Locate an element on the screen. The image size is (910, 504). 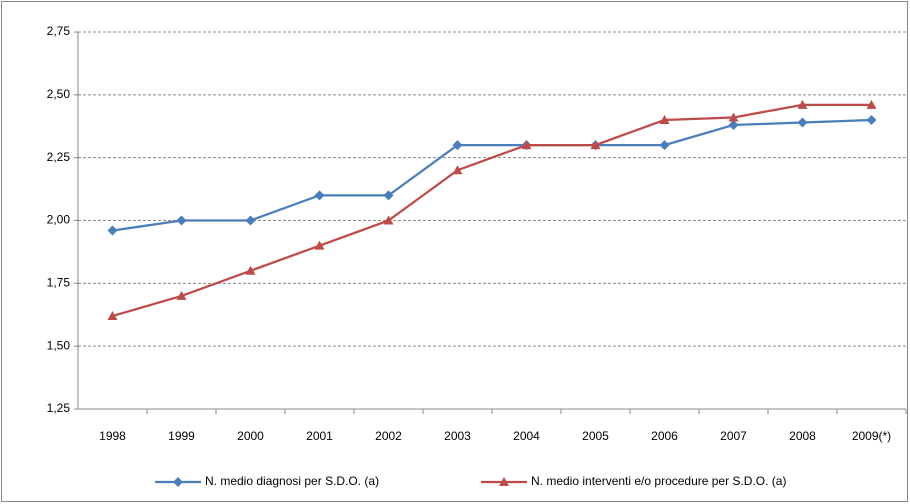
x-tick-label: 2002 is located at coordinates (388, 436).